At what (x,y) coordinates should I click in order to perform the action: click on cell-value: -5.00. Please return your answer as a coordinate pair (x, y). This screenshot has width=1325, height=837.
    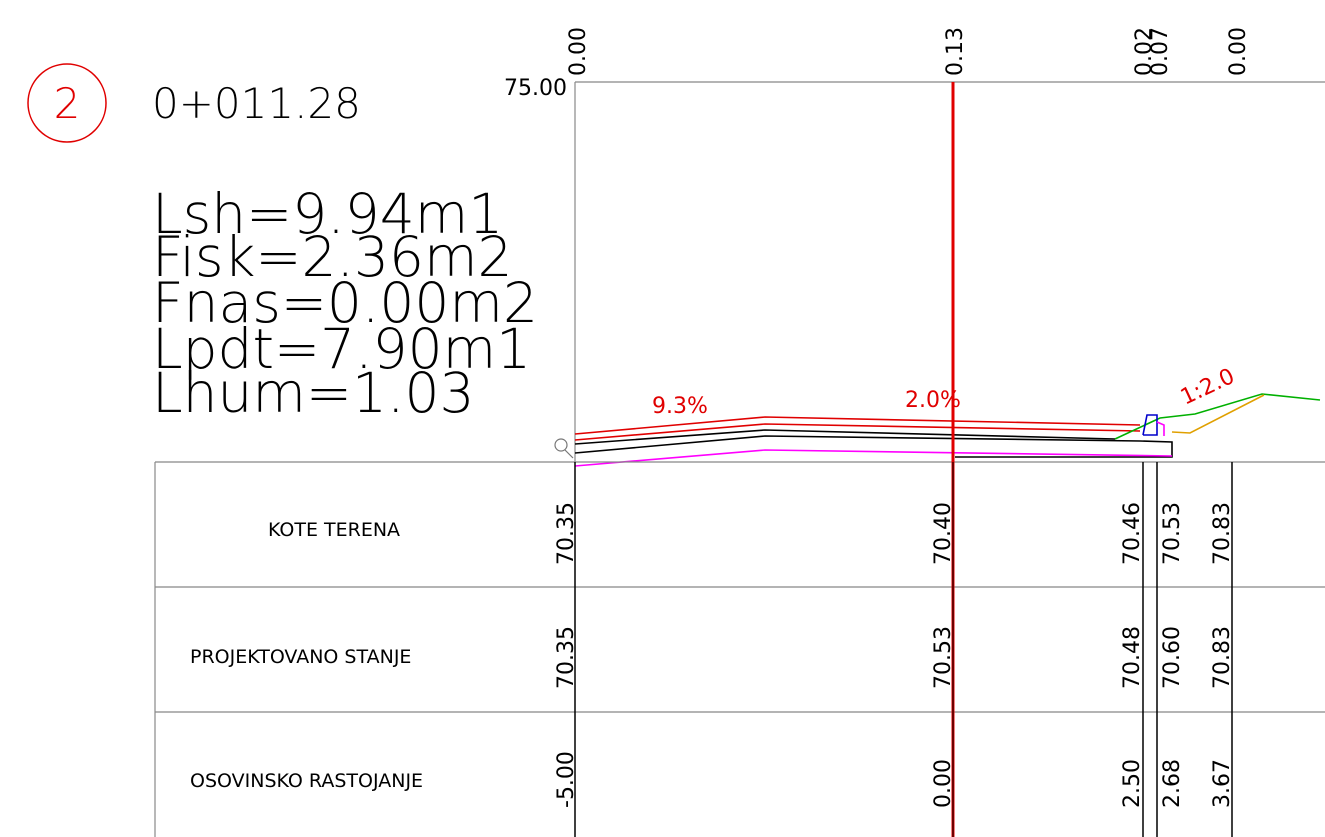
    Looking at the image, I should click on (566, 779).